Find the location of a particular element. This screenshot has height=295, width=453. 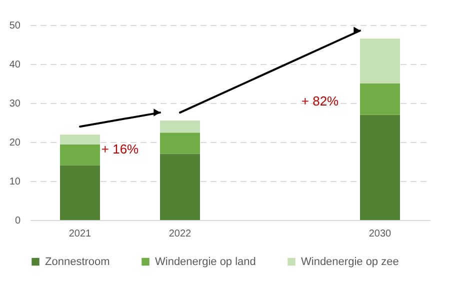

x-tick-label: 2022 is located at coordinates (180, 234).